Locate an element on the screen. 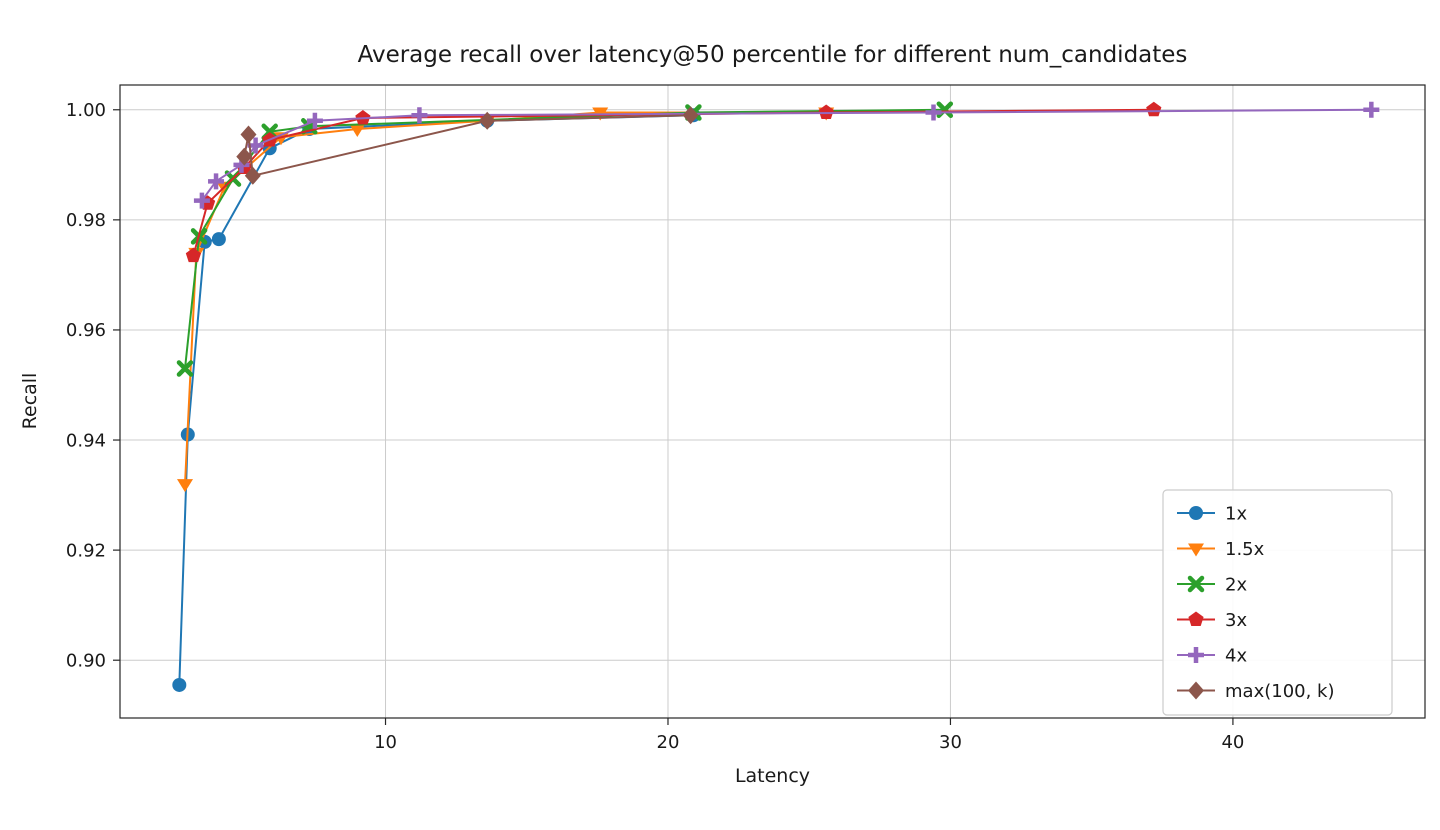 This screenshot has height=830, width=1440. y-tick-label: 0.90 is located at coordinates (86, 661).